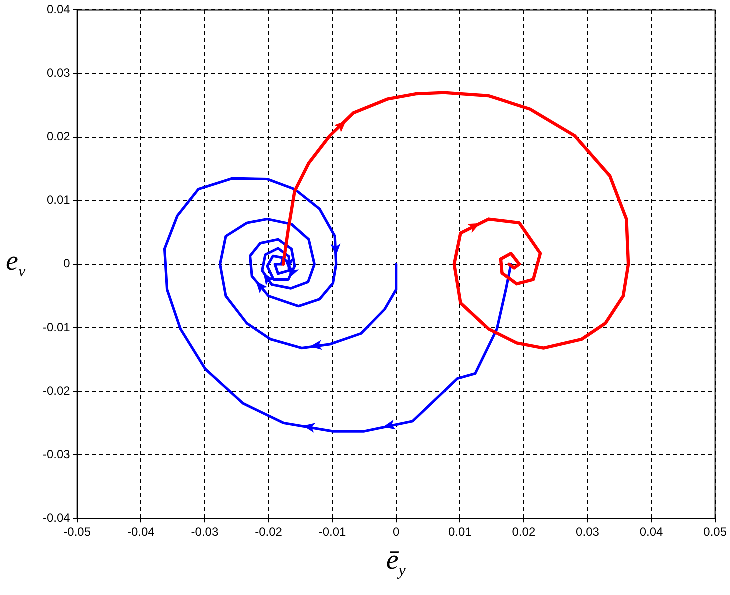 This screenshot has width=730, height=595. What do you see at coordinates (460, 532) in the screenshot?
I see `x-tick-label: 0.01` at bounding box center [460, 532].